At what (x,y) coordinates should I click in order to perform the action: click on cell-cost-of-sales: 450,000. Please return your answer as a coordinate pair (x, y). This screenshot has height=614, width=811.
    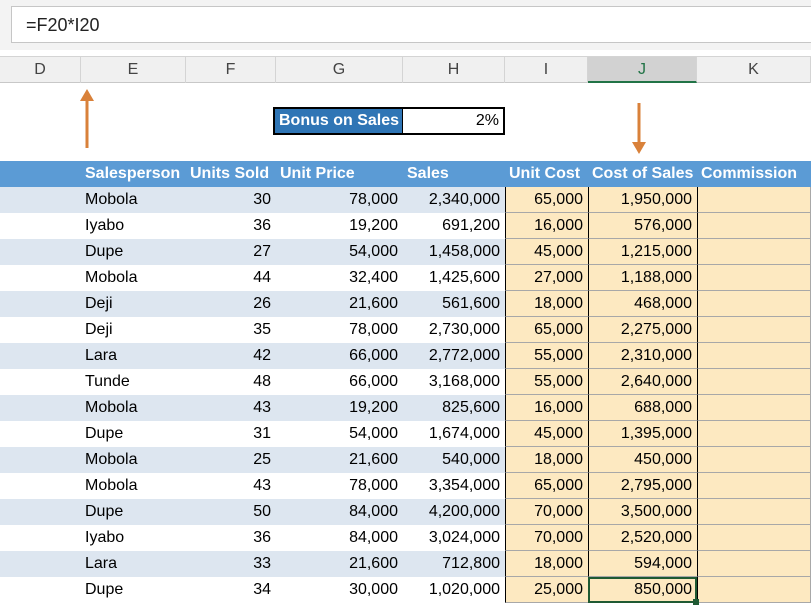
    Looking at the image, I should click on (642, 460).